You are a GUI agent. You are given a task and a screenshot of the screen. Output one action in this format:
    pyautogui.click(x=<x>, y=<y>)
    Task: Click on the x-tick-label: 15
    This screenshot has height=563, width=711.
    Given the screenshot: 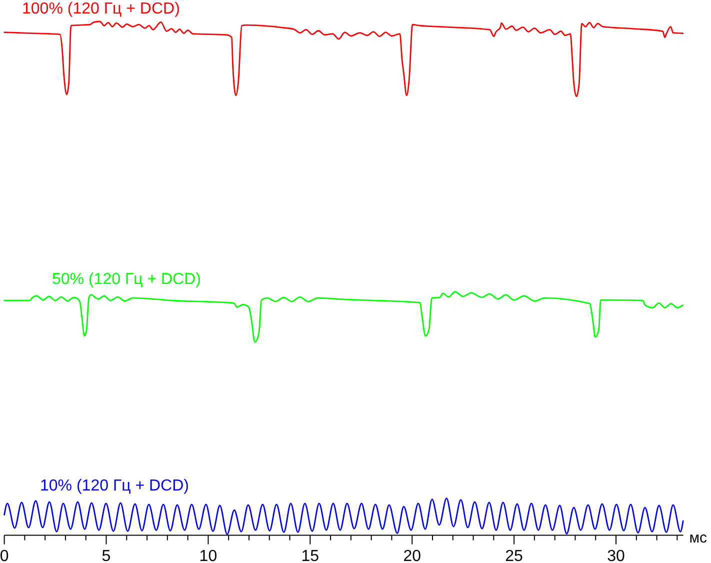 What is the action you would take?
    pyautogui.click(x=310, y=555)
    